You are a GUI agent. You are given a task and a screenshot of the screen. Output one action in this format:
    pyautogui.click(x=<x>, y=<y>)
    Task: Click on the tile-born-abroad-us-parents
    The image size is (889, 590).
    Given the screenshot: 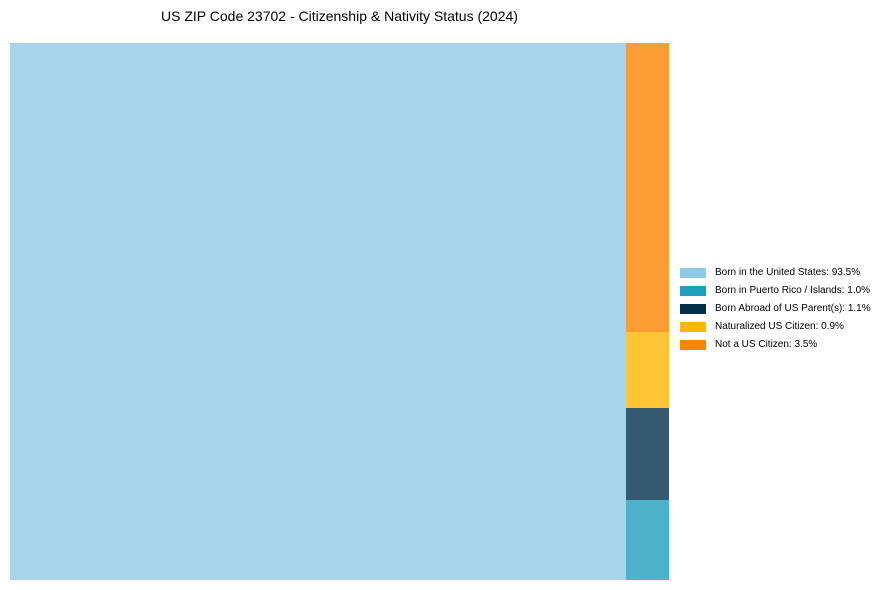 What is the action you would take?
    pyautogui.click(x=647, y=454)
    